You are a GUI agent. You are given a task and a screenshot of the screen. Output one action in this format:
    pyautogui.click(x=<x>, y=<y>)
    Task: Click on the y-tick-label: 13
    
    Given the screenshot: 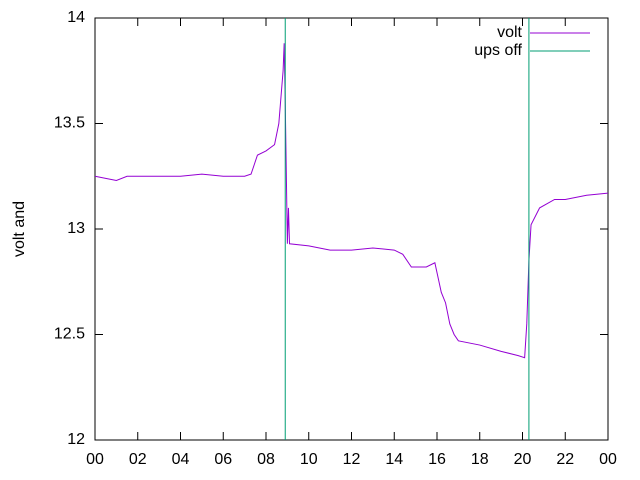 What is the action you would take?
    pyautogui.click(x=76, y=228)
    